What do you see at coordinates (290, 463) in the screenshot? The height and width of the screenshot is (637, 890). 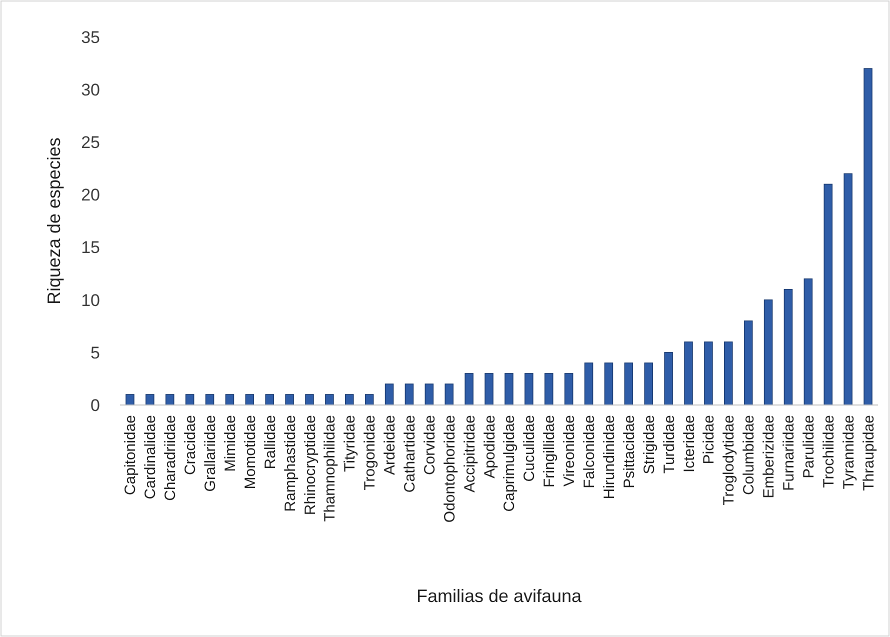 I see `x-tick-label: Ramphastidae` at bounding box center [290, 463].